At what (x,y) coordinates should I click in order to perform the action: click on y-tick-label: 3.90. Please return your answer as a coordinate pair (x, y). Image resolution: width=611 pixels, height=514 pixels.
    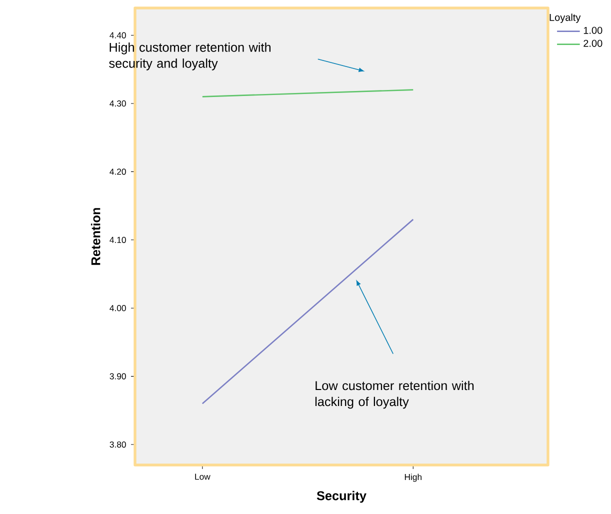
    Looking at the image, I should click on (118, 376).